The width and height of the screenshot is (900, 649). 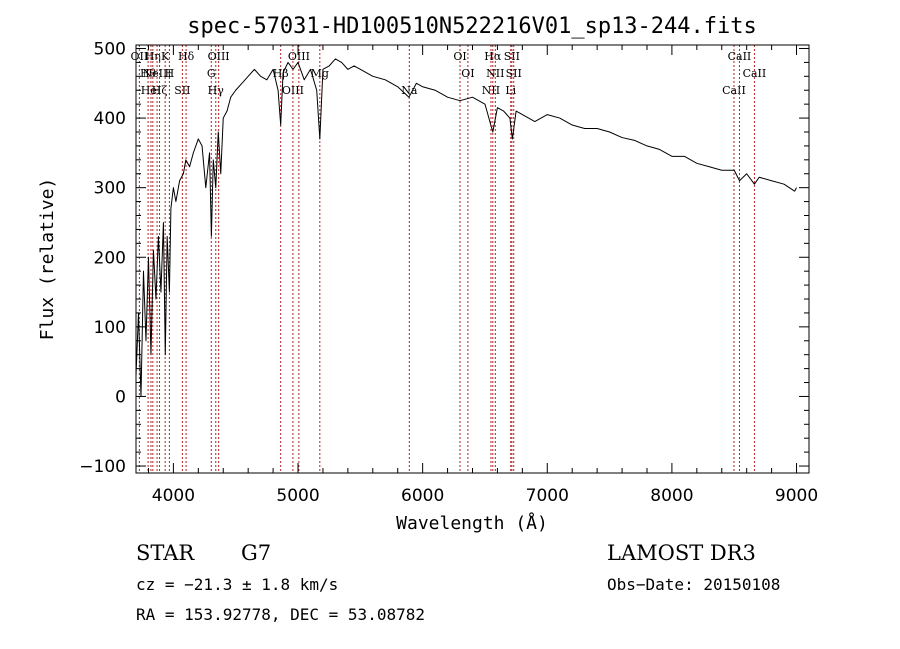 I want to click on object-class: STAR, so click(x=165, y=553).